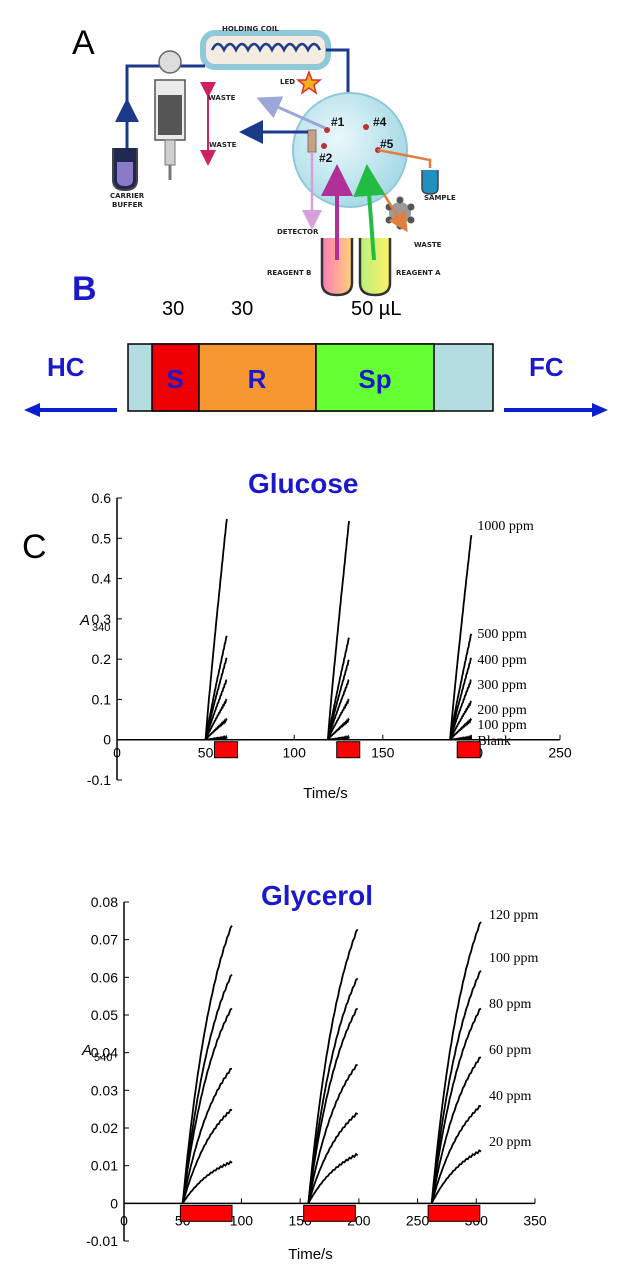 This screenshot has height=1268, width=619. I want to click on segment-r-label: R, so click(257, 379).